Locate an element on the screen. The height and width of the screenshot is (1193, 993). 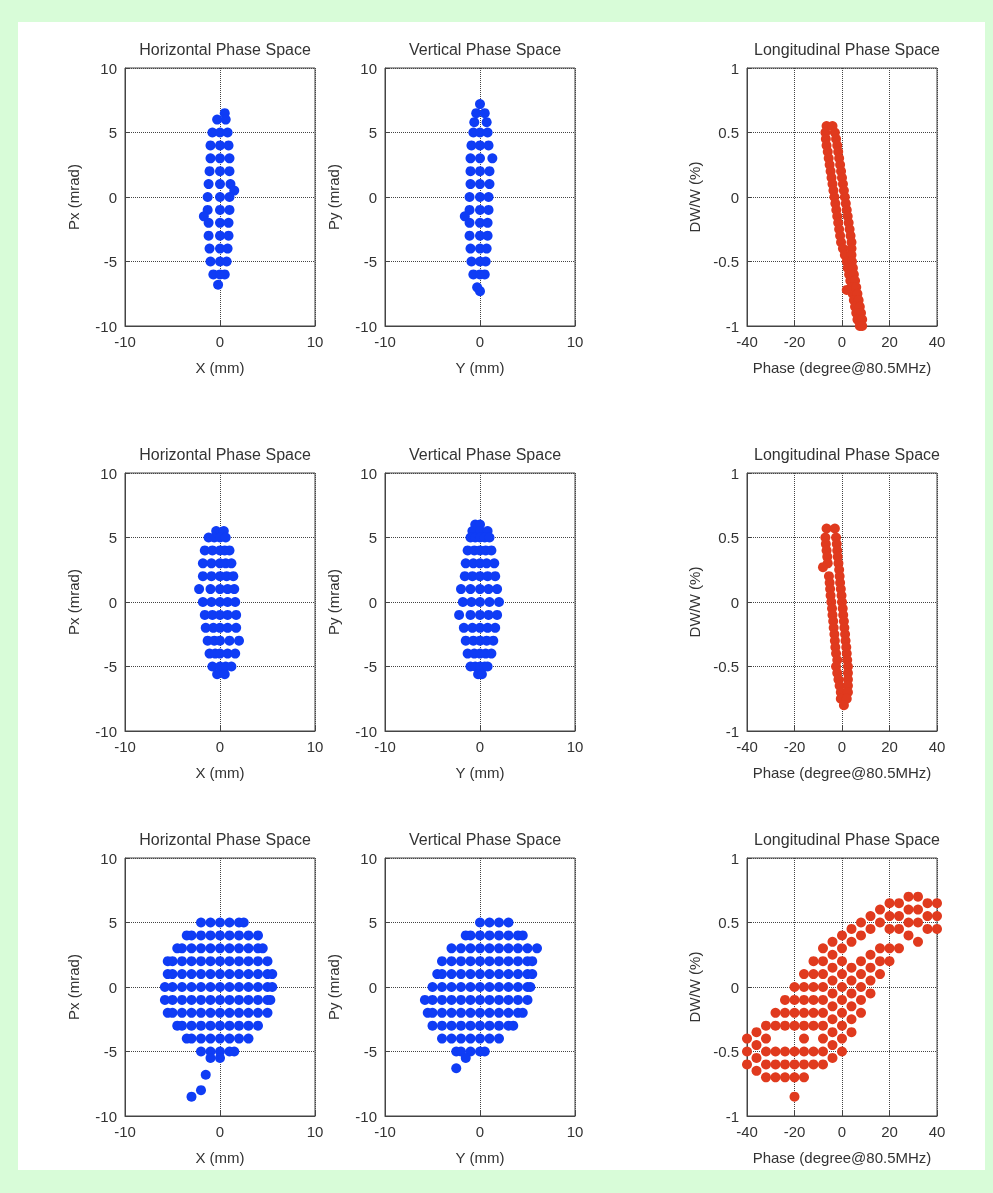
y-tick-label: -1 is located at coordinates (732, 326).